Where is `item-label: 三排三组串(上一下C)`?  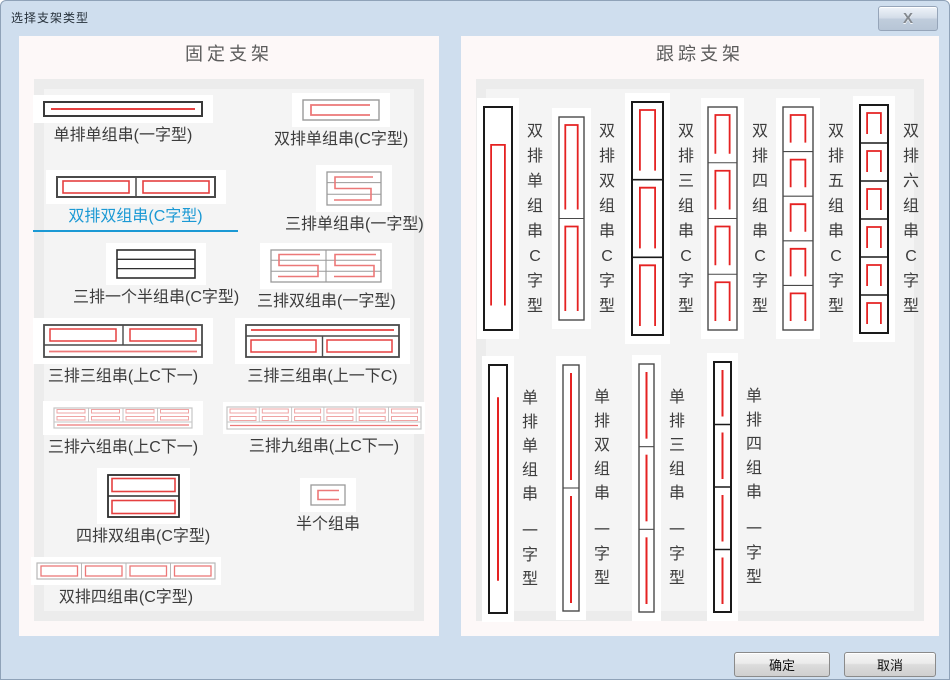
item-label: 三排三组串(上一下C) is located at coordinates (322, 376).